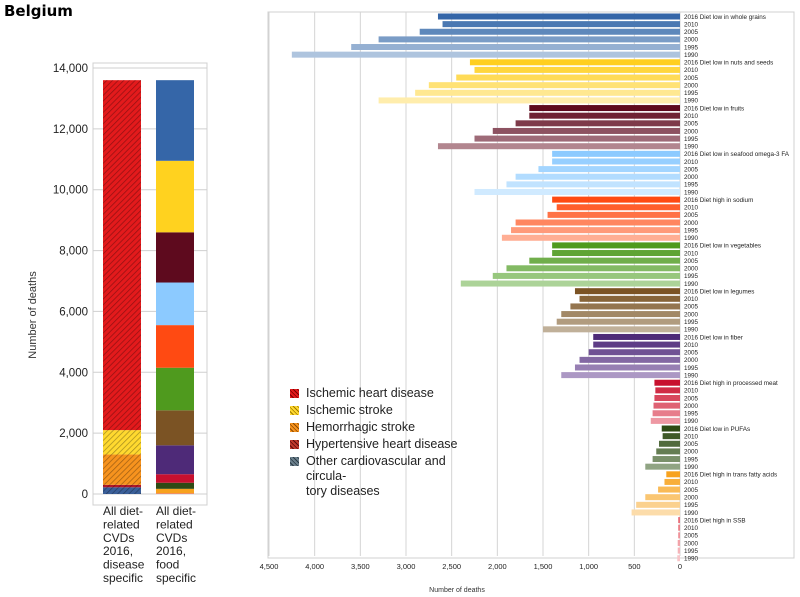 This screenshot has width=800, height=597. Describe the element at coordinates (722, 246) in the screenshot. I see `right-bar-label: 2016 Diet low in vegetables` at that location.